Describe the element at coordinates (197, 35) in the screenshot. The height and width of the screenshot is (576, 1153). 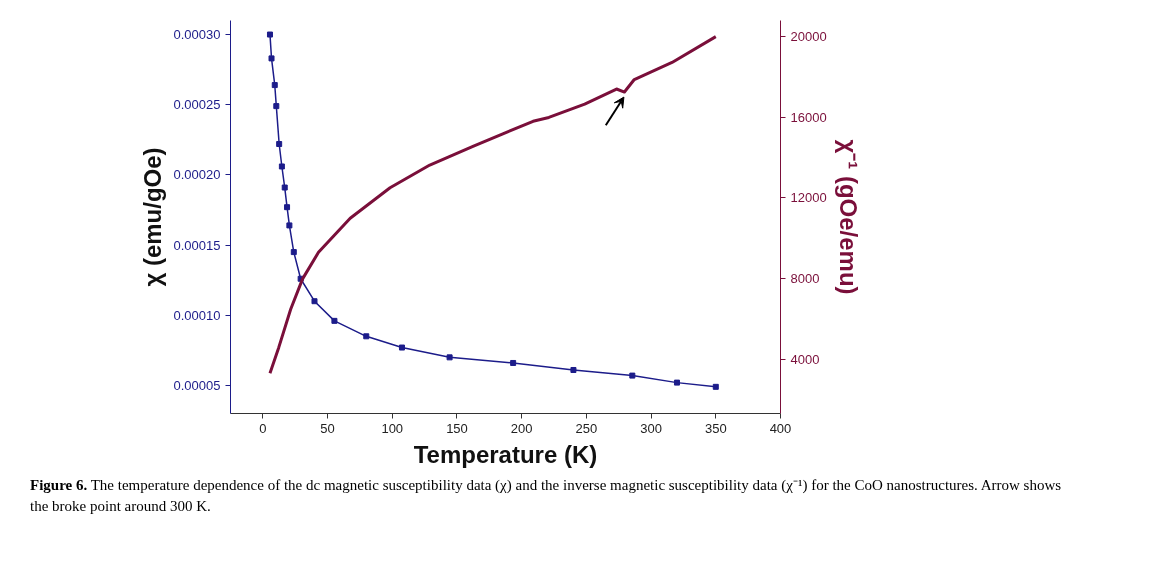
I see `y-tick-label: 0.00030` at that location.